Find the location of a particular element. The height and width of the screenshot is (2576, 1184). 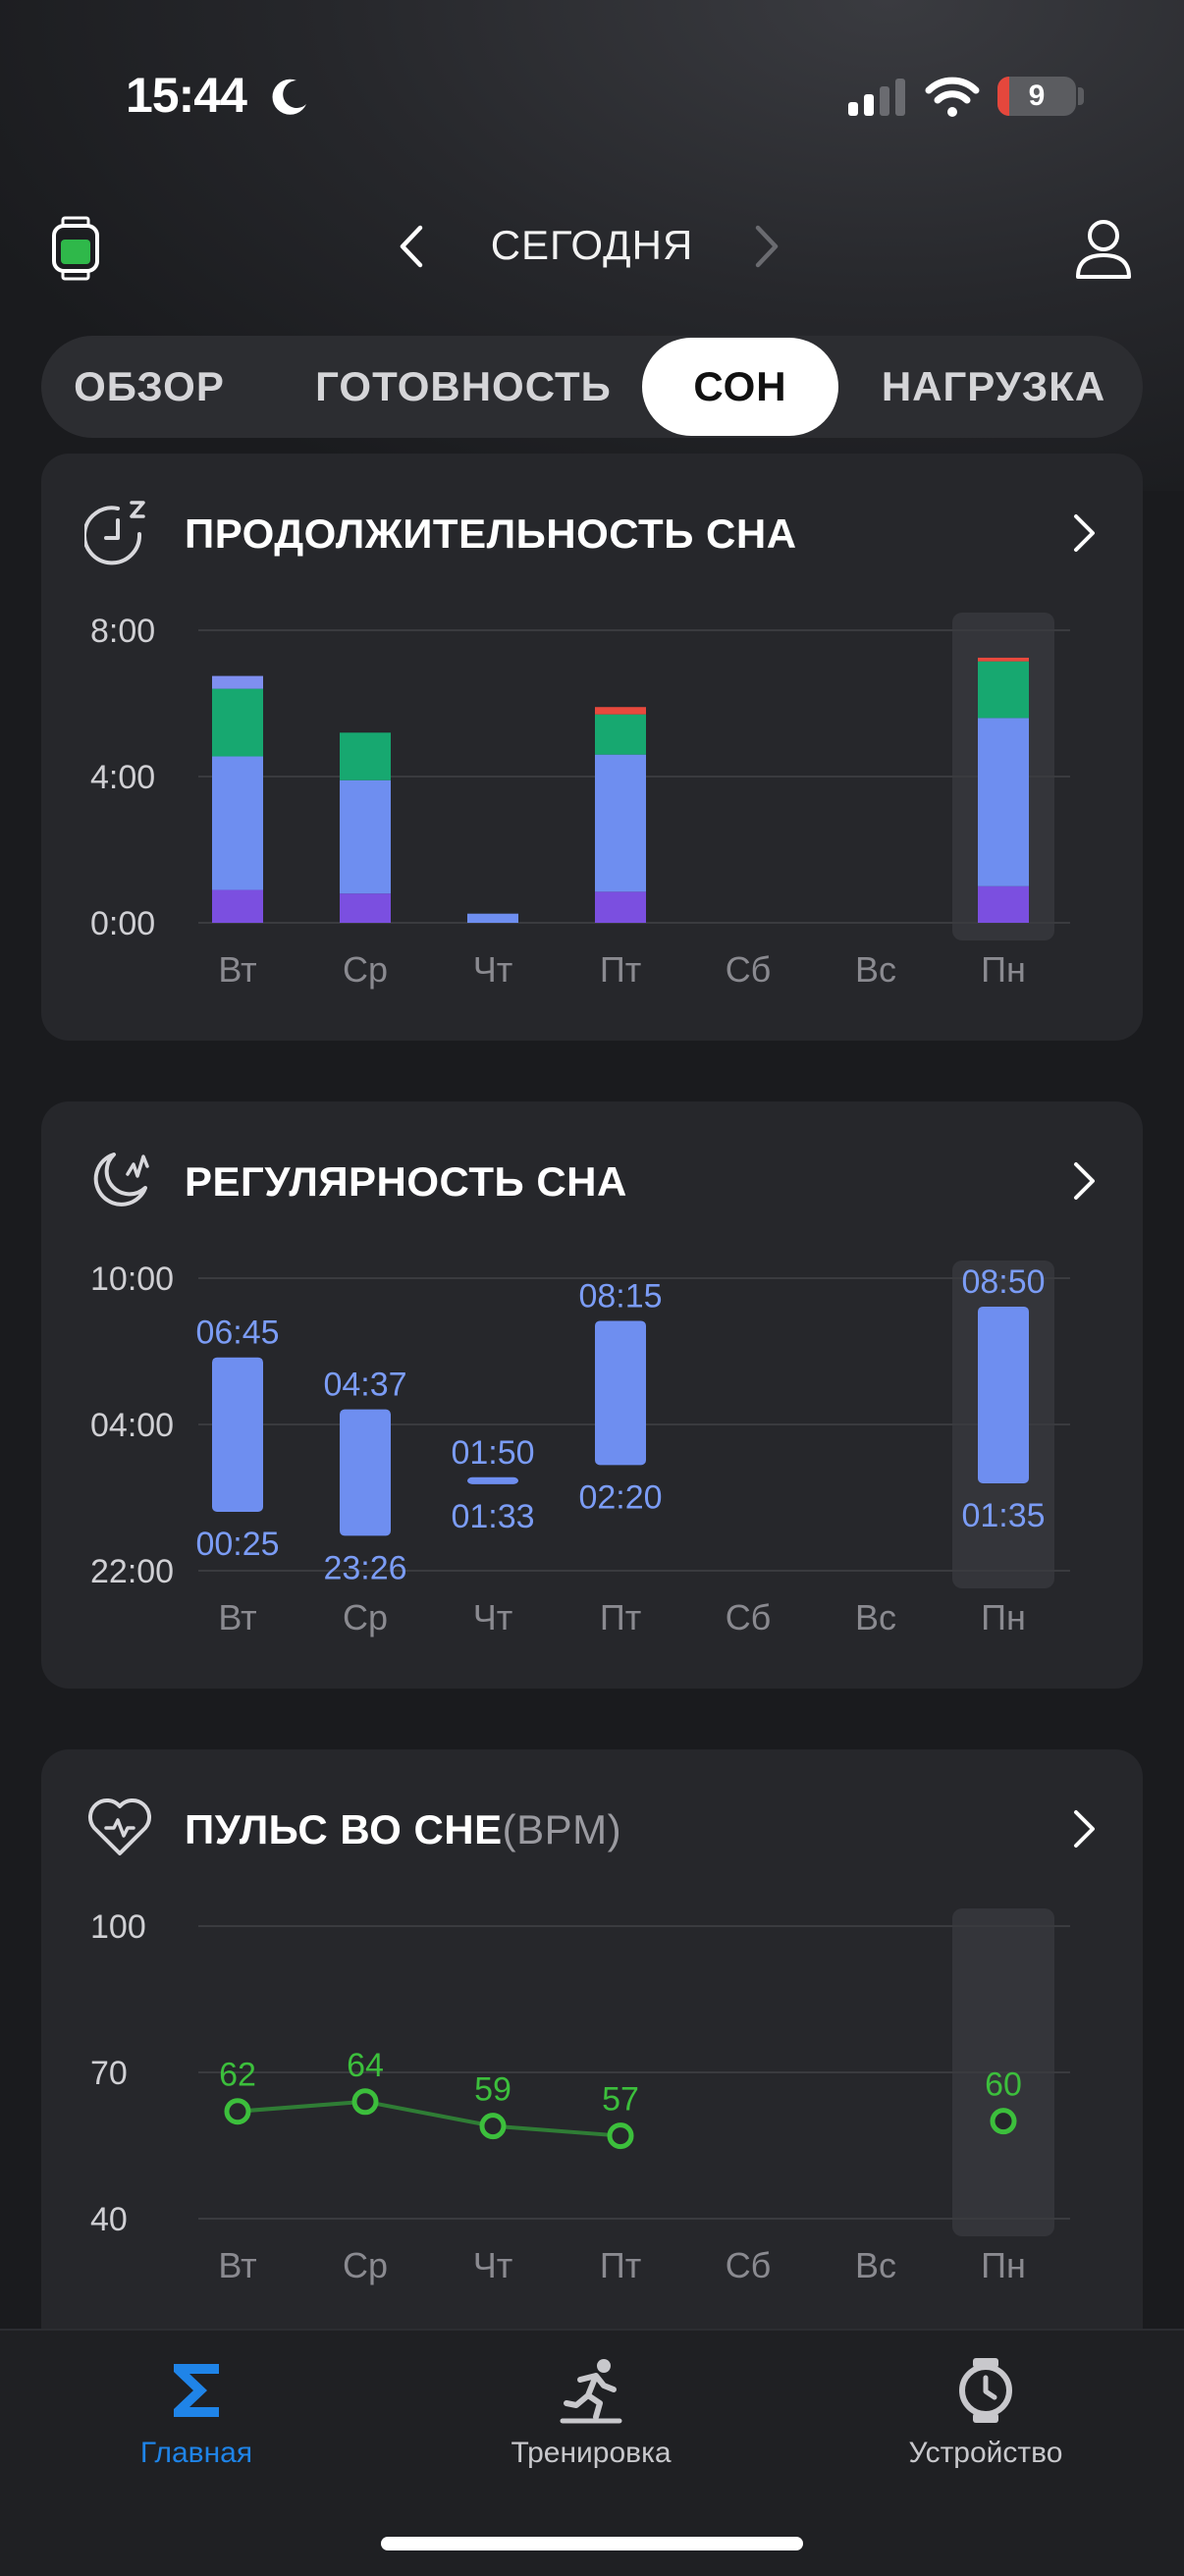

watch-icon is located at coordinates (985, 2390).